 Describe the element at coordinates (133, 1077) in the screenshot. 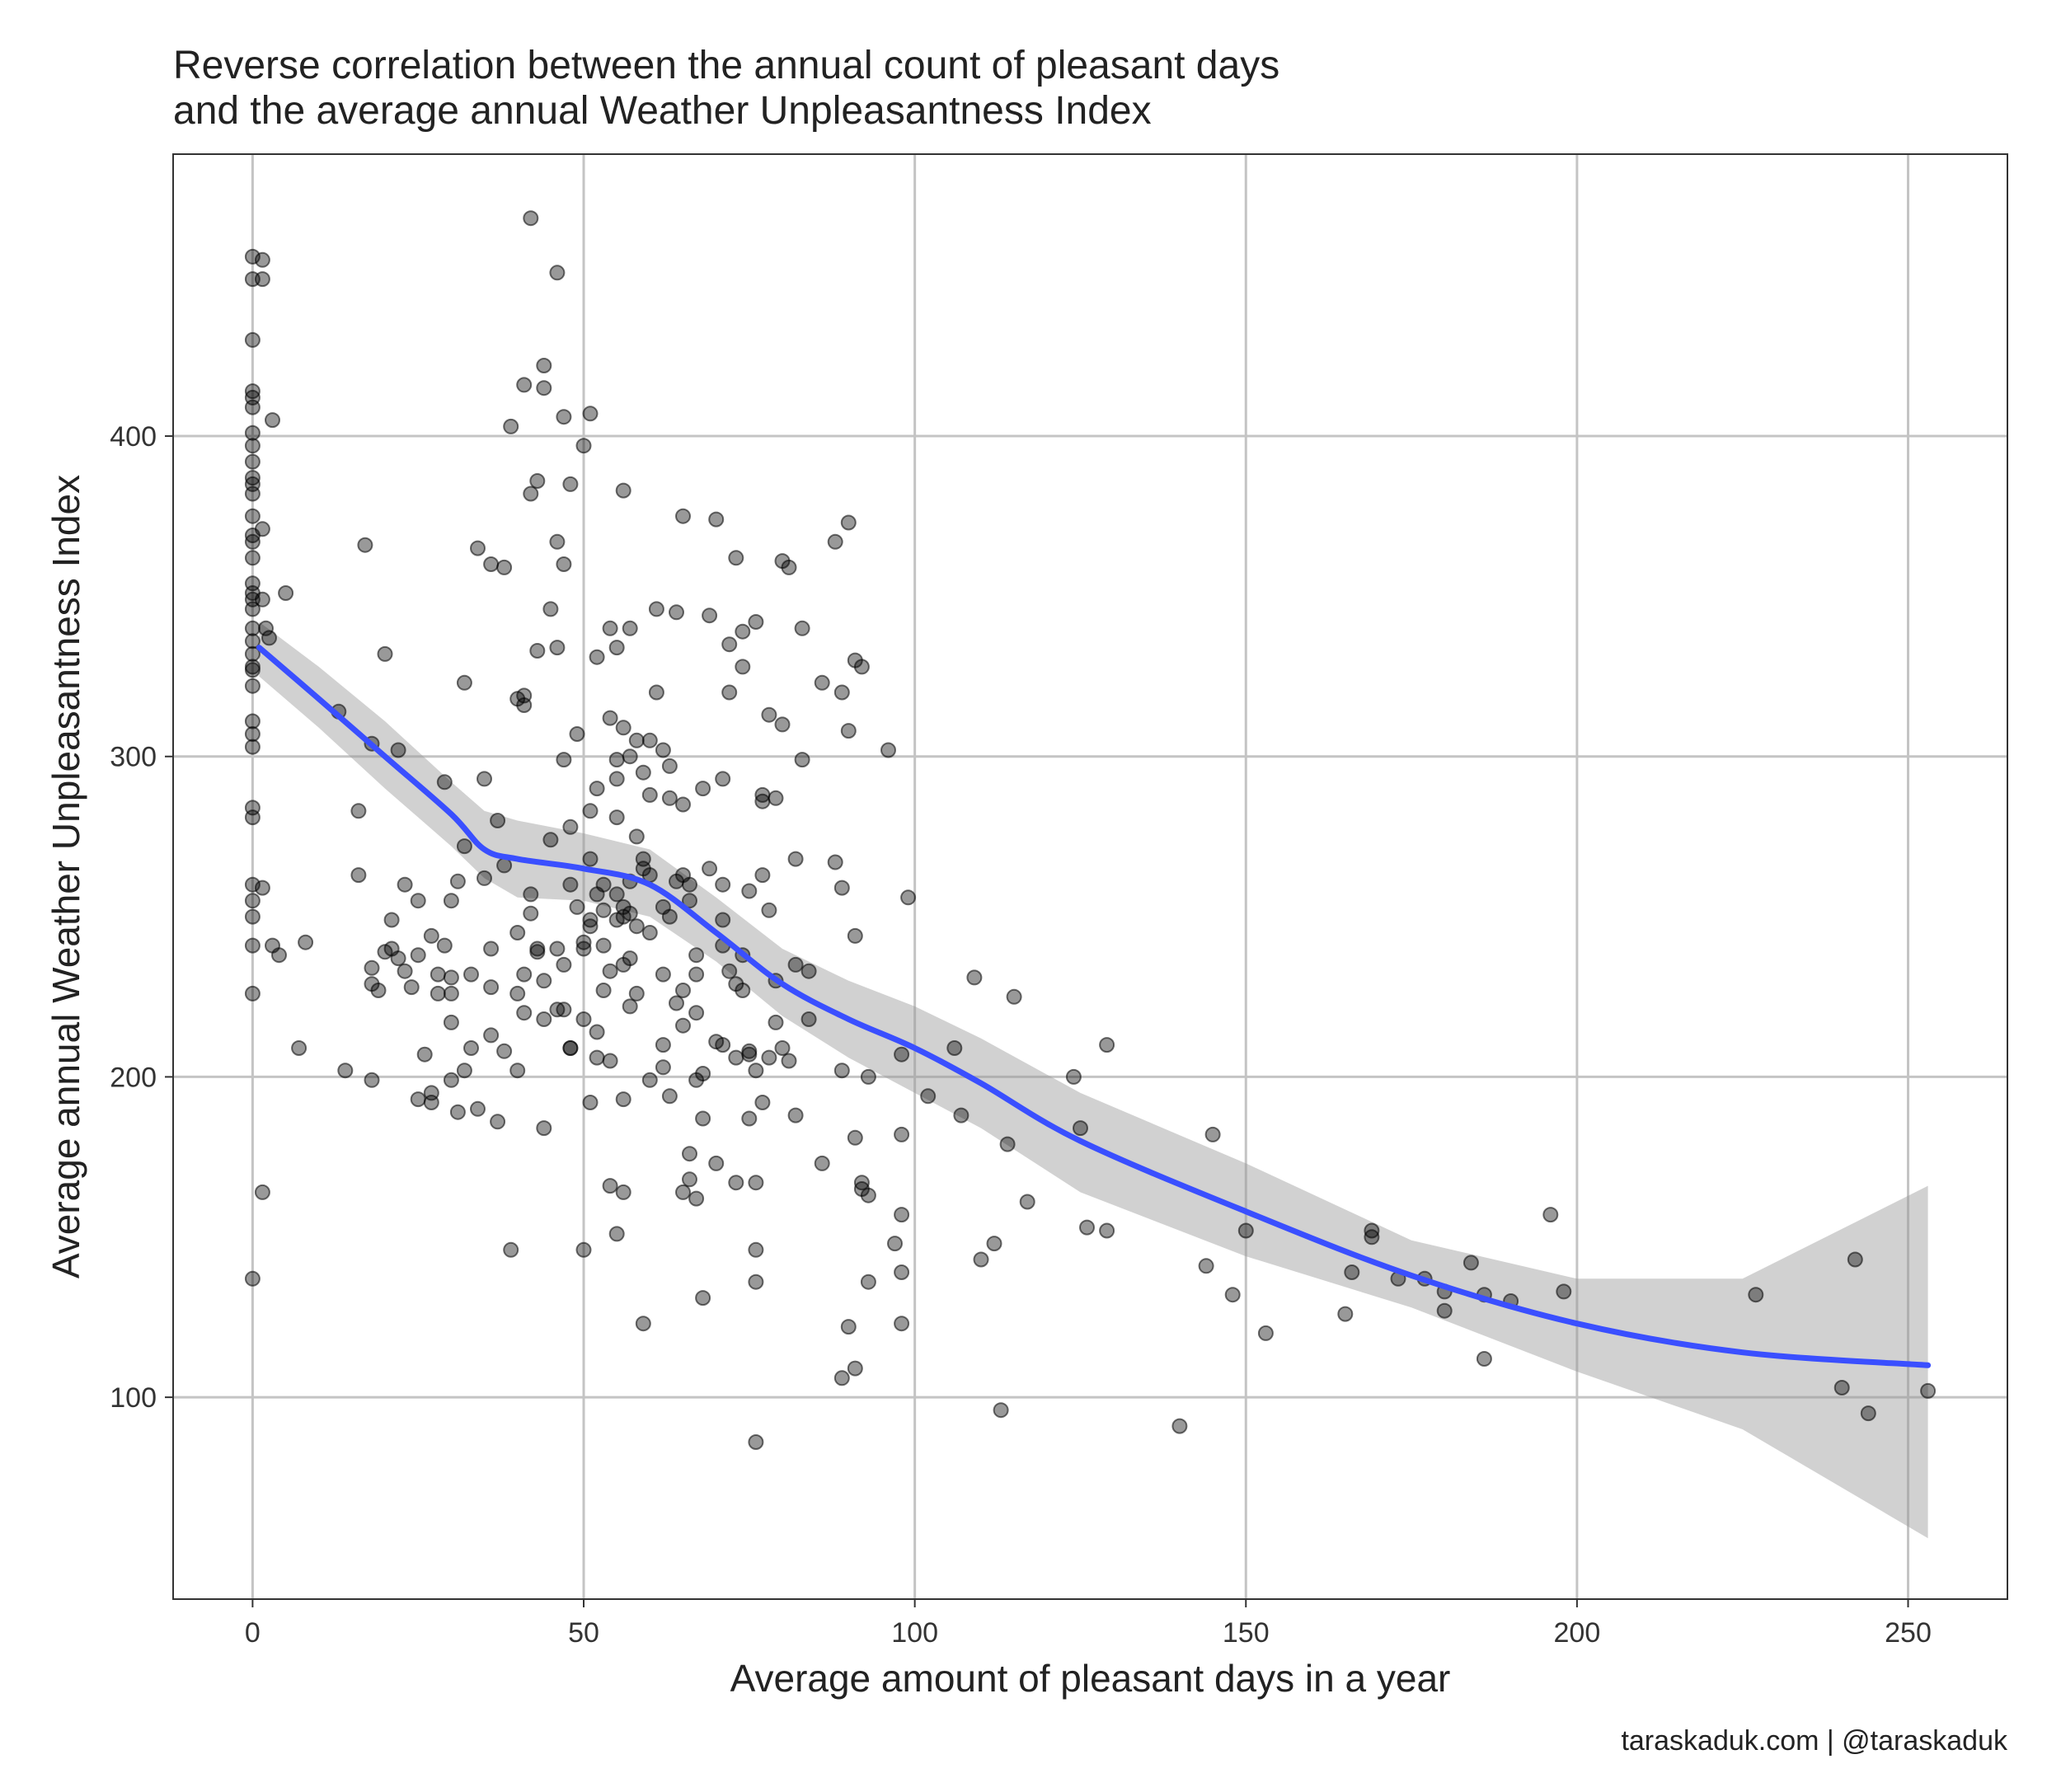

I see `y-tick-label: 200` at that location.